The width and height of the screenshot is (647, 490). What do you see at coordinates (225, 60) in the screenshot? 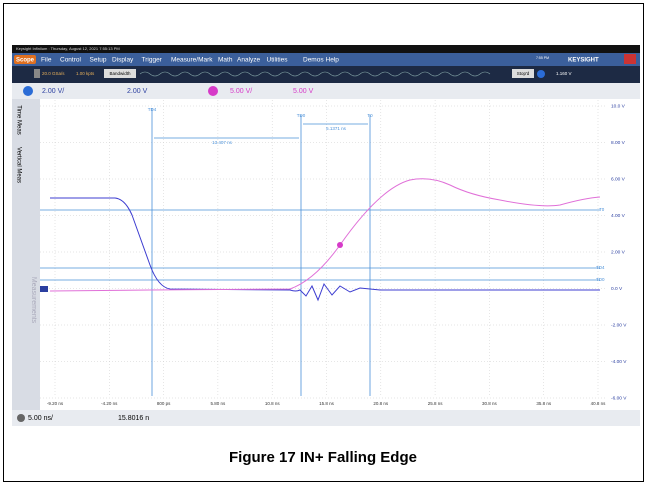
I see `menu-item: Math` at bounding box center [225, 60].